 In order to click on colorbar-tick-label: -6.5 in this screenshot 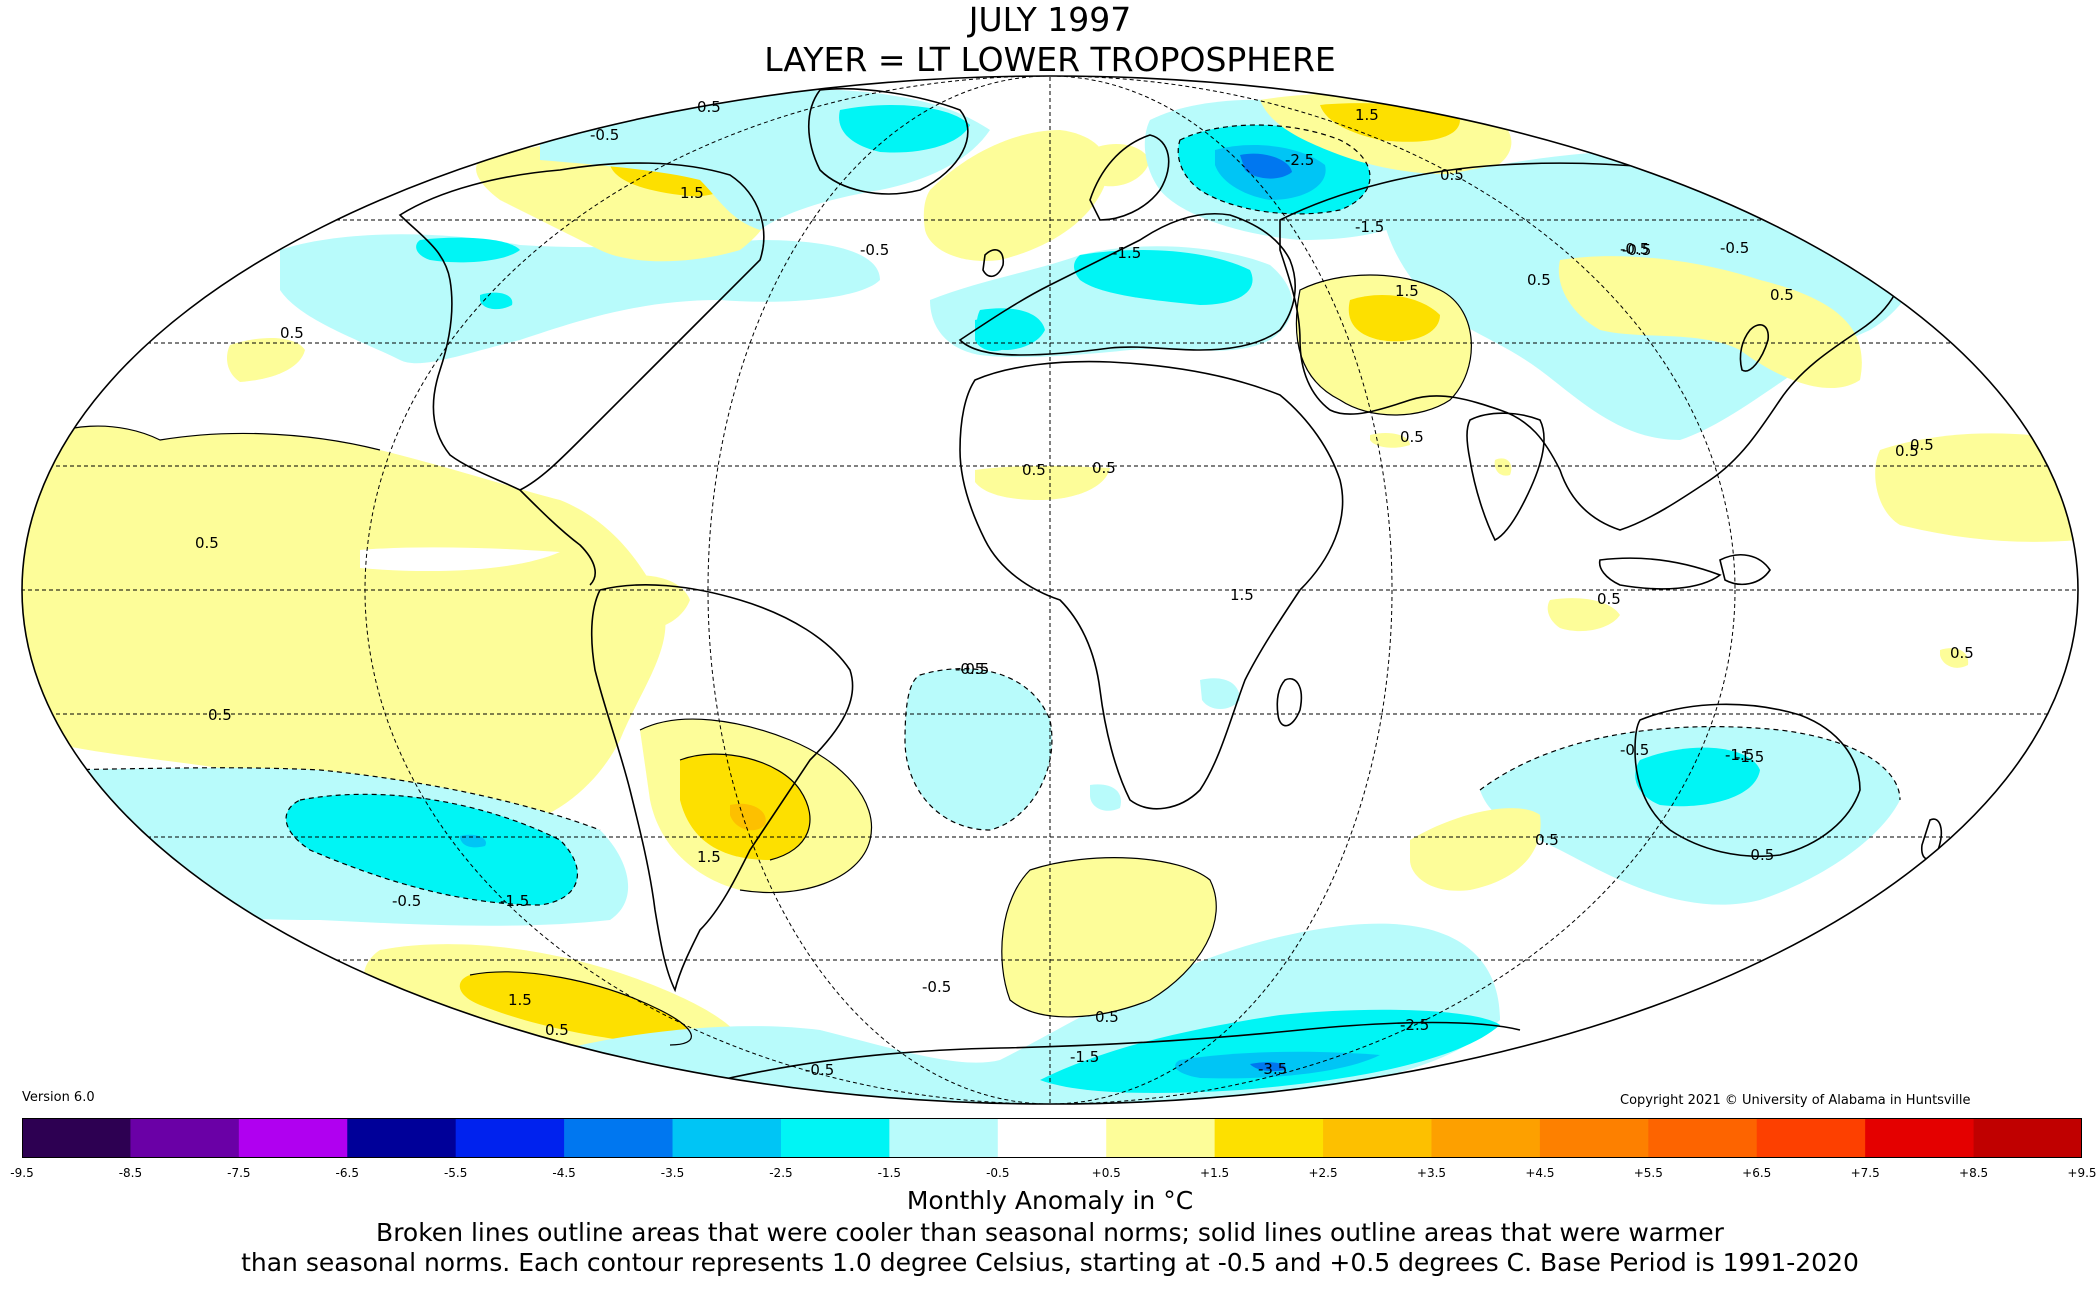, I will do `click(347, 1173)`.